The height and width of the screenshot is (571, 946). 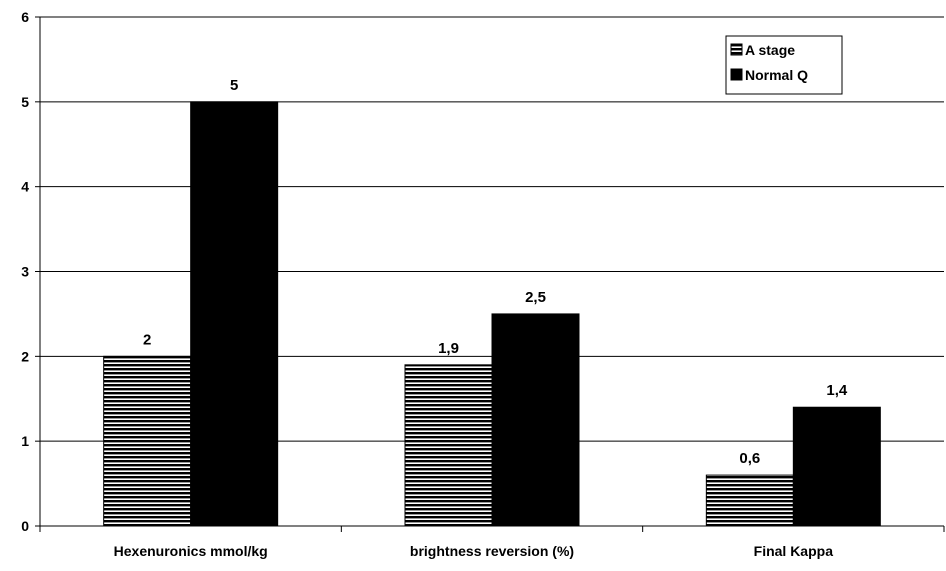 I want to click on data-label: 0,6, so click(x=749, y=458).